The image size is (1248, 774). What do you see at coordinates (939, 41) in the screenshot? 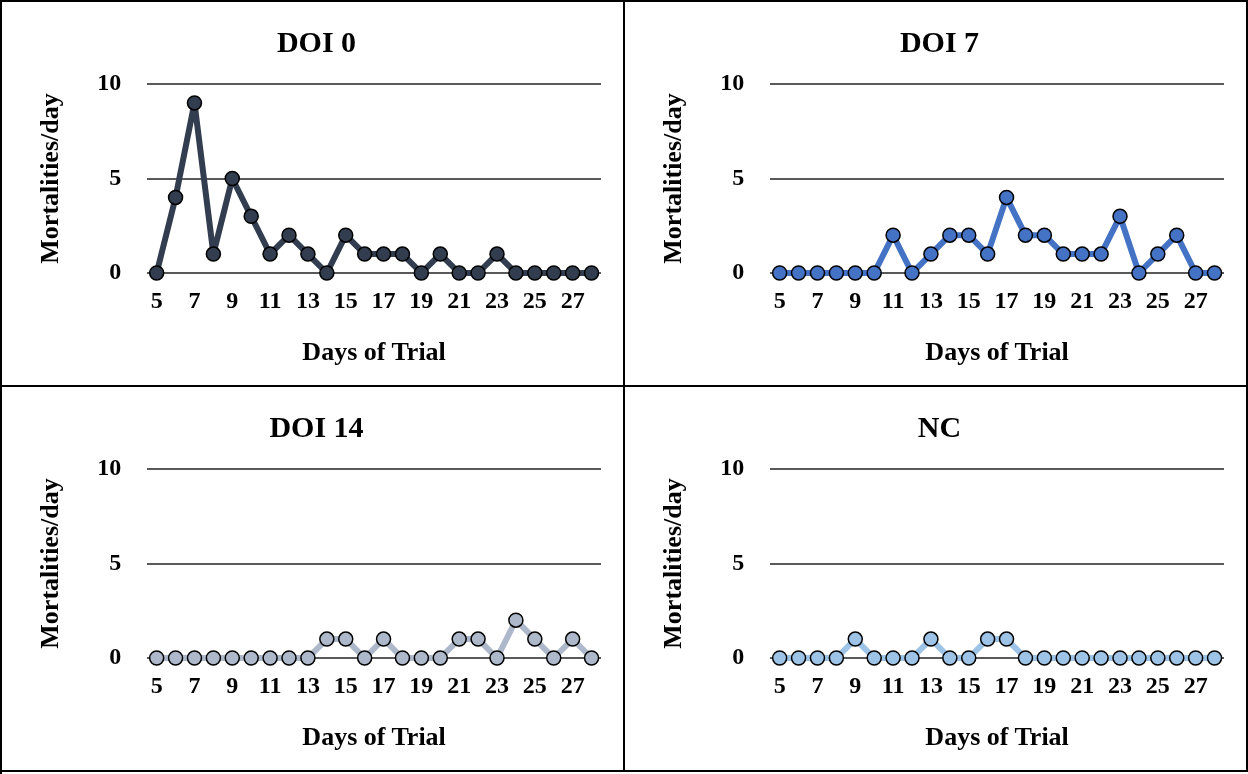
I see `chart-title: DOI 7` at bounding box center [939, 41].